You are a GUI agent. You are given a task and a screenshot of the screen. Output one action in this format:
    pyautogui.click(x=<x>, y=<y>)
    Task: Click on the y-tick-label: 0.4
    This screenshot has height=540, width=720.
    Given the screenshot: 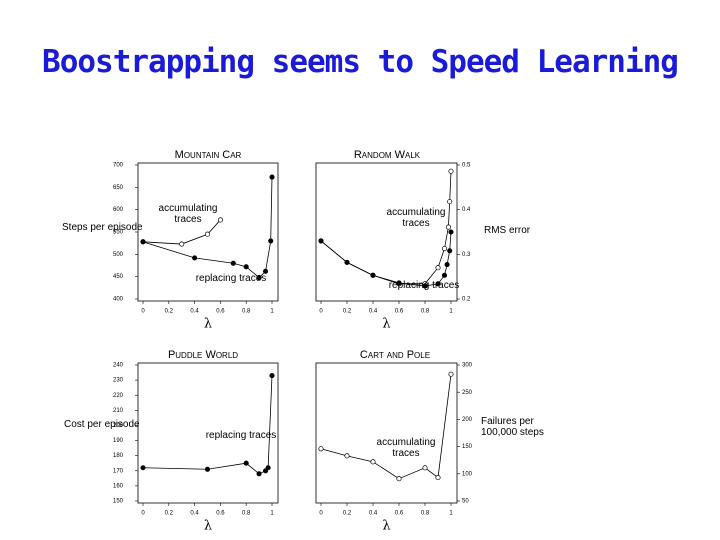 What is the action you would take?
    pyautogui.click(x=466, y=210)
    